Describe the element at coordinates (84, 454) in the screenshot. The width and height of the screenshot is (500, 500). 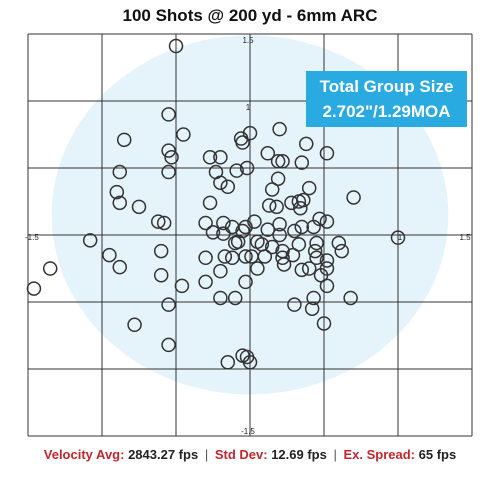
I see `velocity-avg-label: Velocity Avg:` at that location.